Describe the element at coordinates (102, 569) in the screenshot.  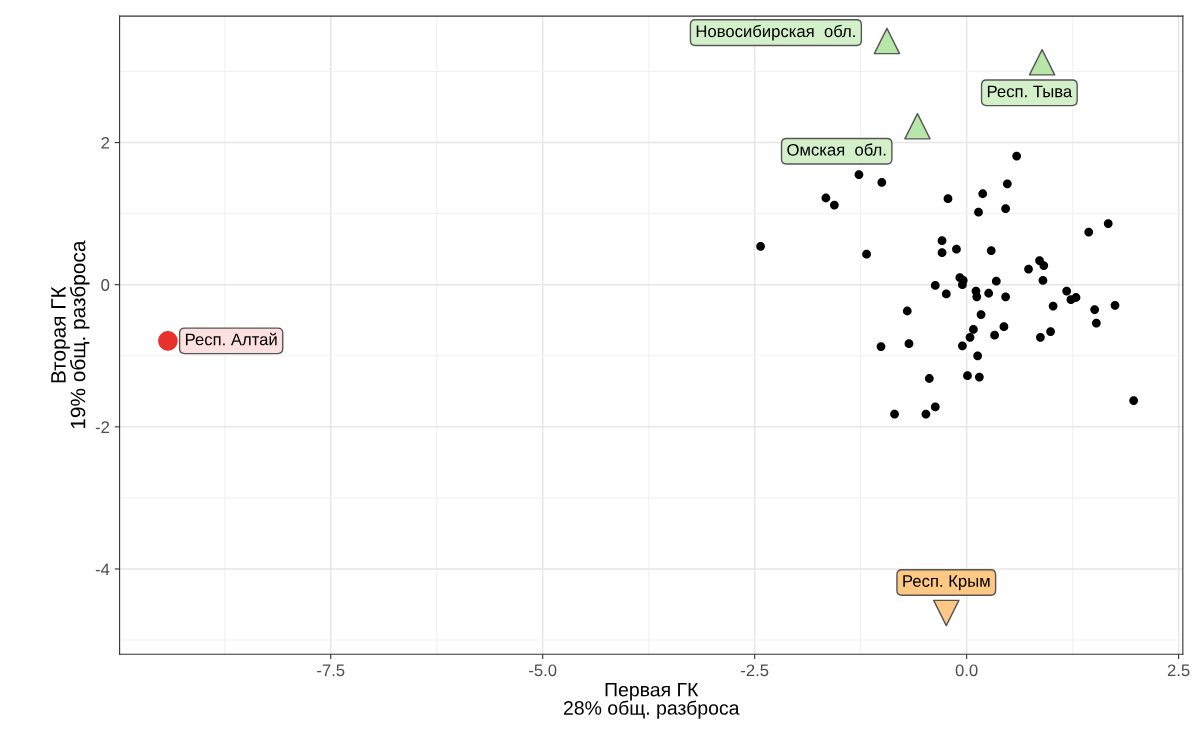
I see `y-tick-label: -4` at that location.